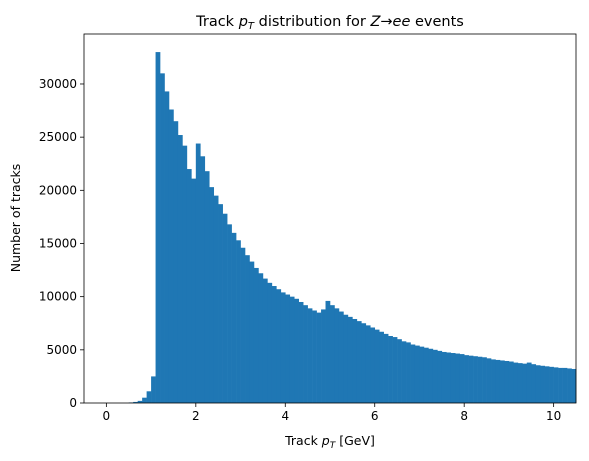  I want to click on chart-title: Track pT distribution for Z→ee events, so click(329, 23).